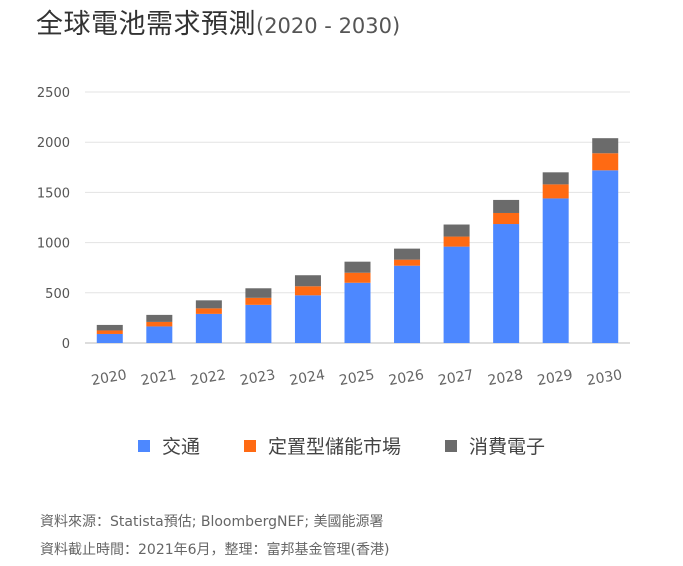 The width and height of the screenshot is (683, 566). What do you see at coordinates (208, 378) in the screenshot?
I see `x-tick-label: 2022` at bounding box center [208, 378].